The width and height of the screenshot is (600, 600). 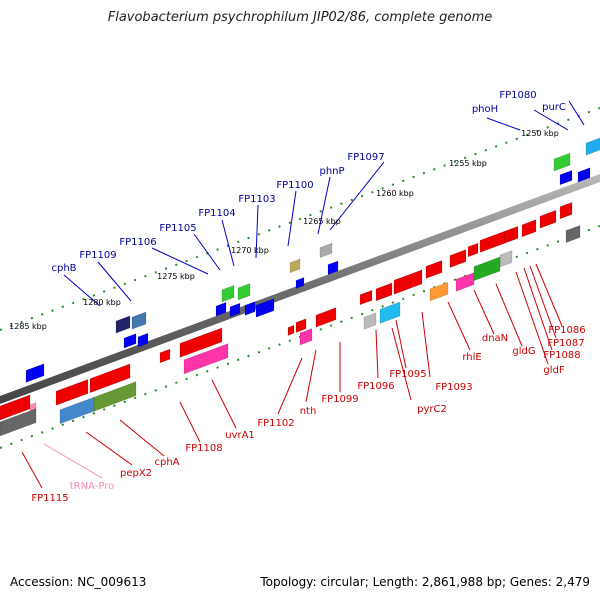 What do you see at coordinates (561, 355) in the screenshot?
I see `reverse-gene-label: FP1088` at bounding box center [561, 355].